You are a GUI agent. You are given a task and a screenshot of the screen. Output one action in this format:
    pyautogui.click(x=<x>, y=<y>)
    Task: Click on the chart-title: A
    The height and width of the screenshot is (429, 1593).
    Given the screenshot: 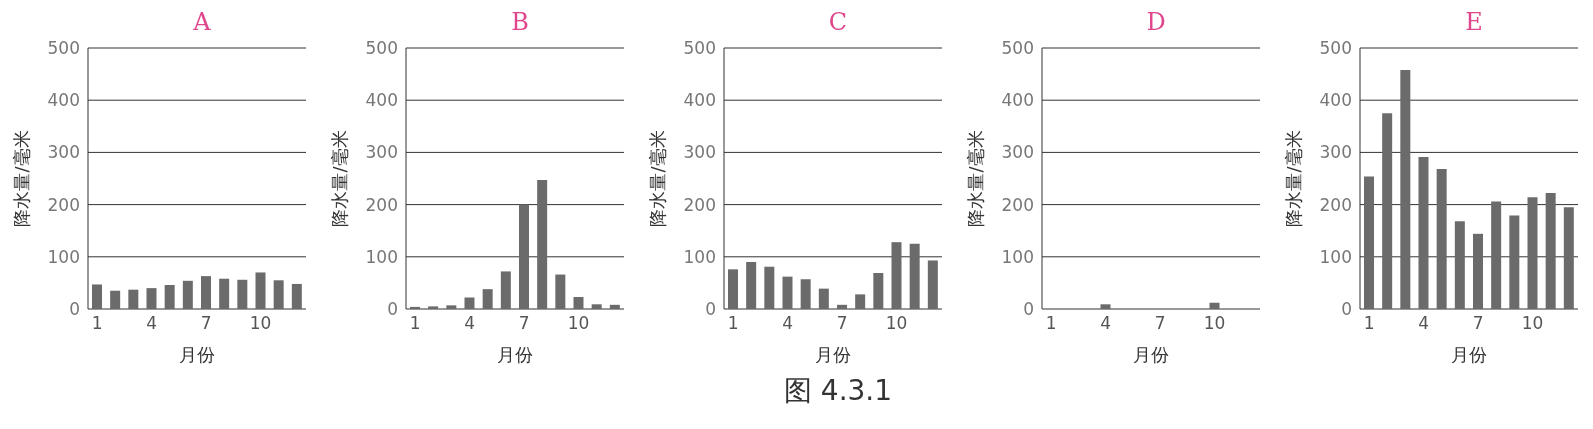 What is the action you would take?
    pyautogui.click(x=202, y=23)
    